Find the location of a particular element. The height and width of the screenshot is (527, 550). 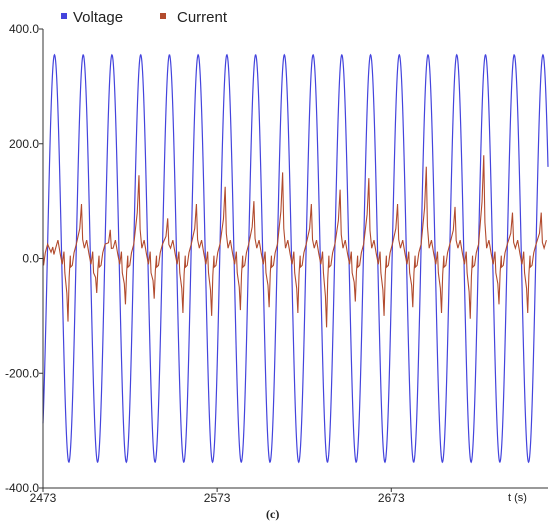

figure-caption: (c) is located at coordinates (272, 514).